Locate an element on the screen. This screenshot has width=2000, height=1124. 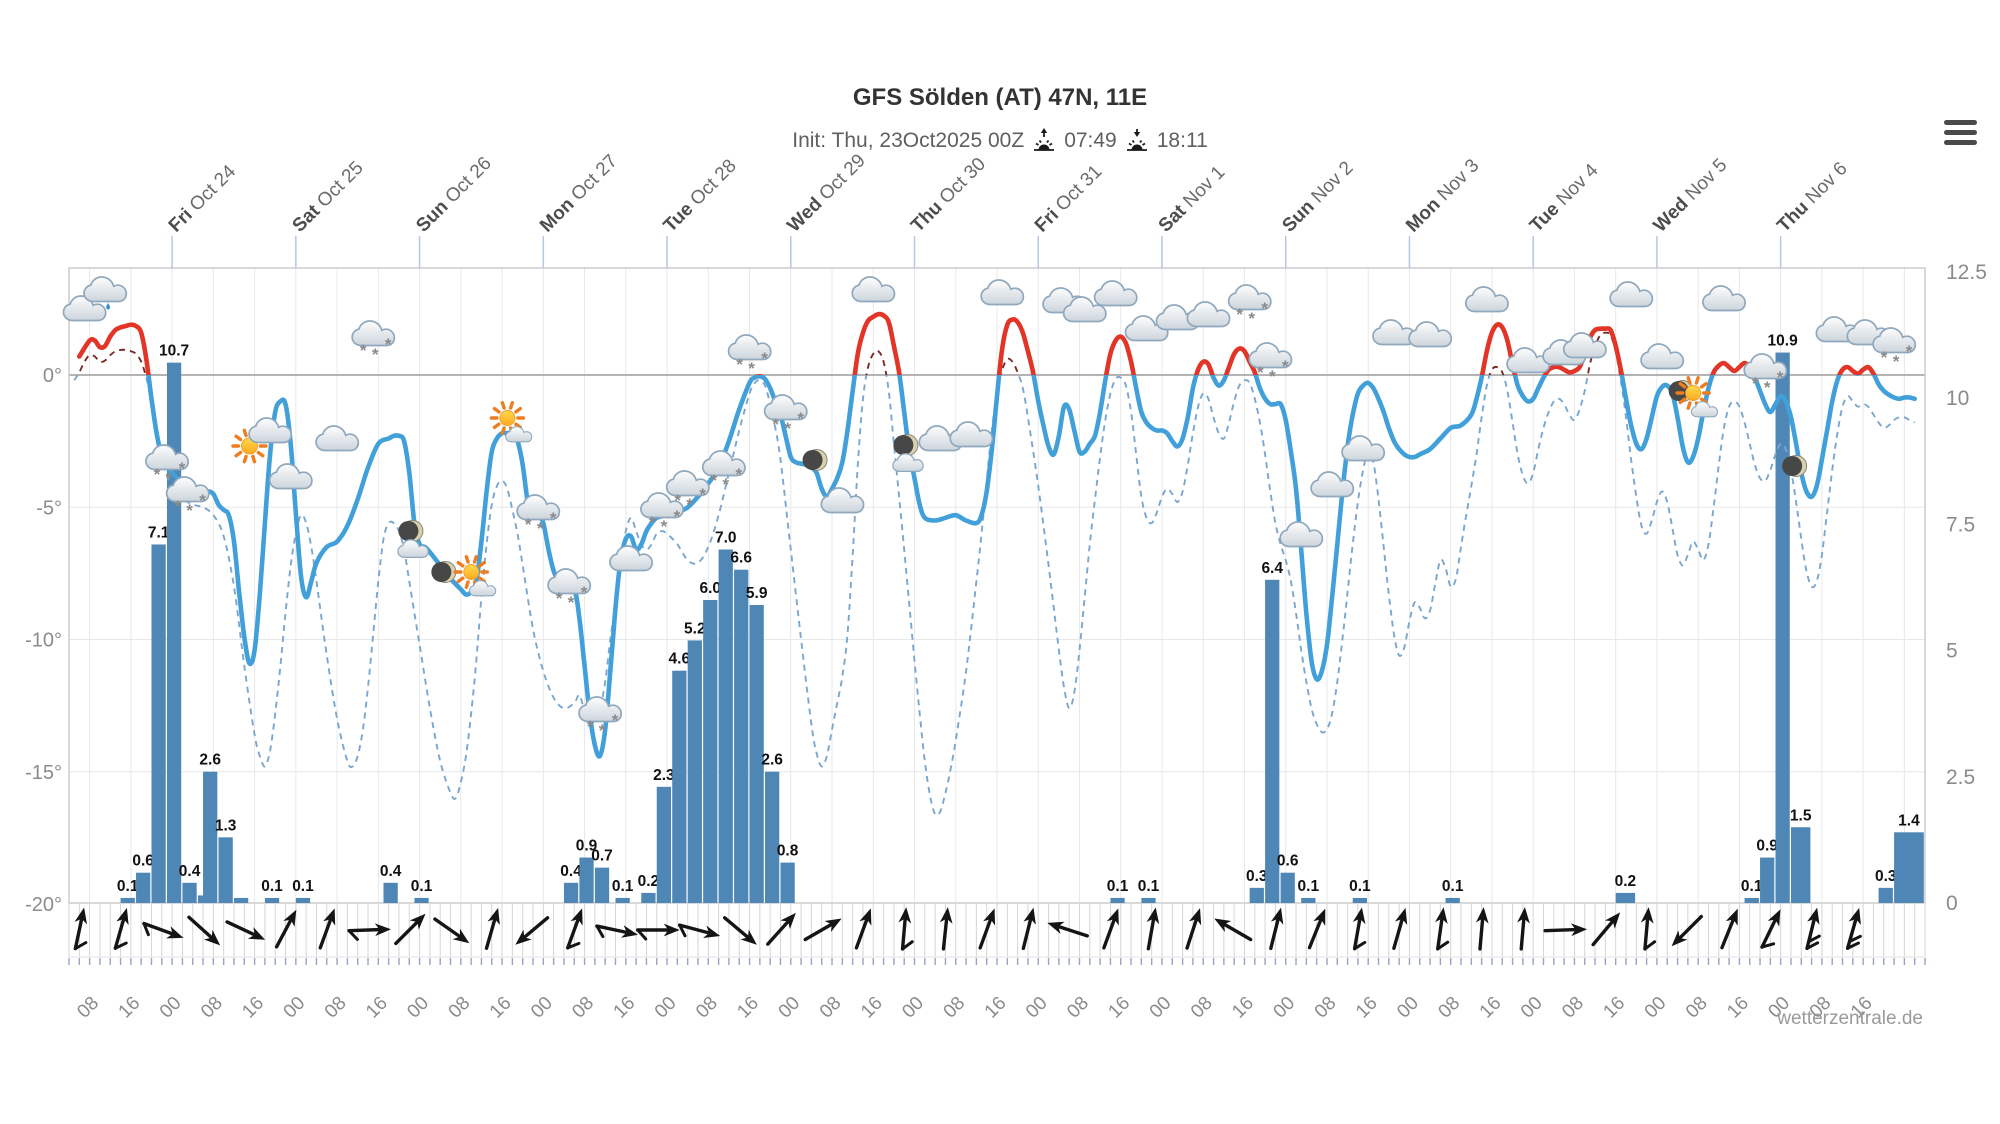
precip-value-label: 2.3 is located at coordinates (664, 775).